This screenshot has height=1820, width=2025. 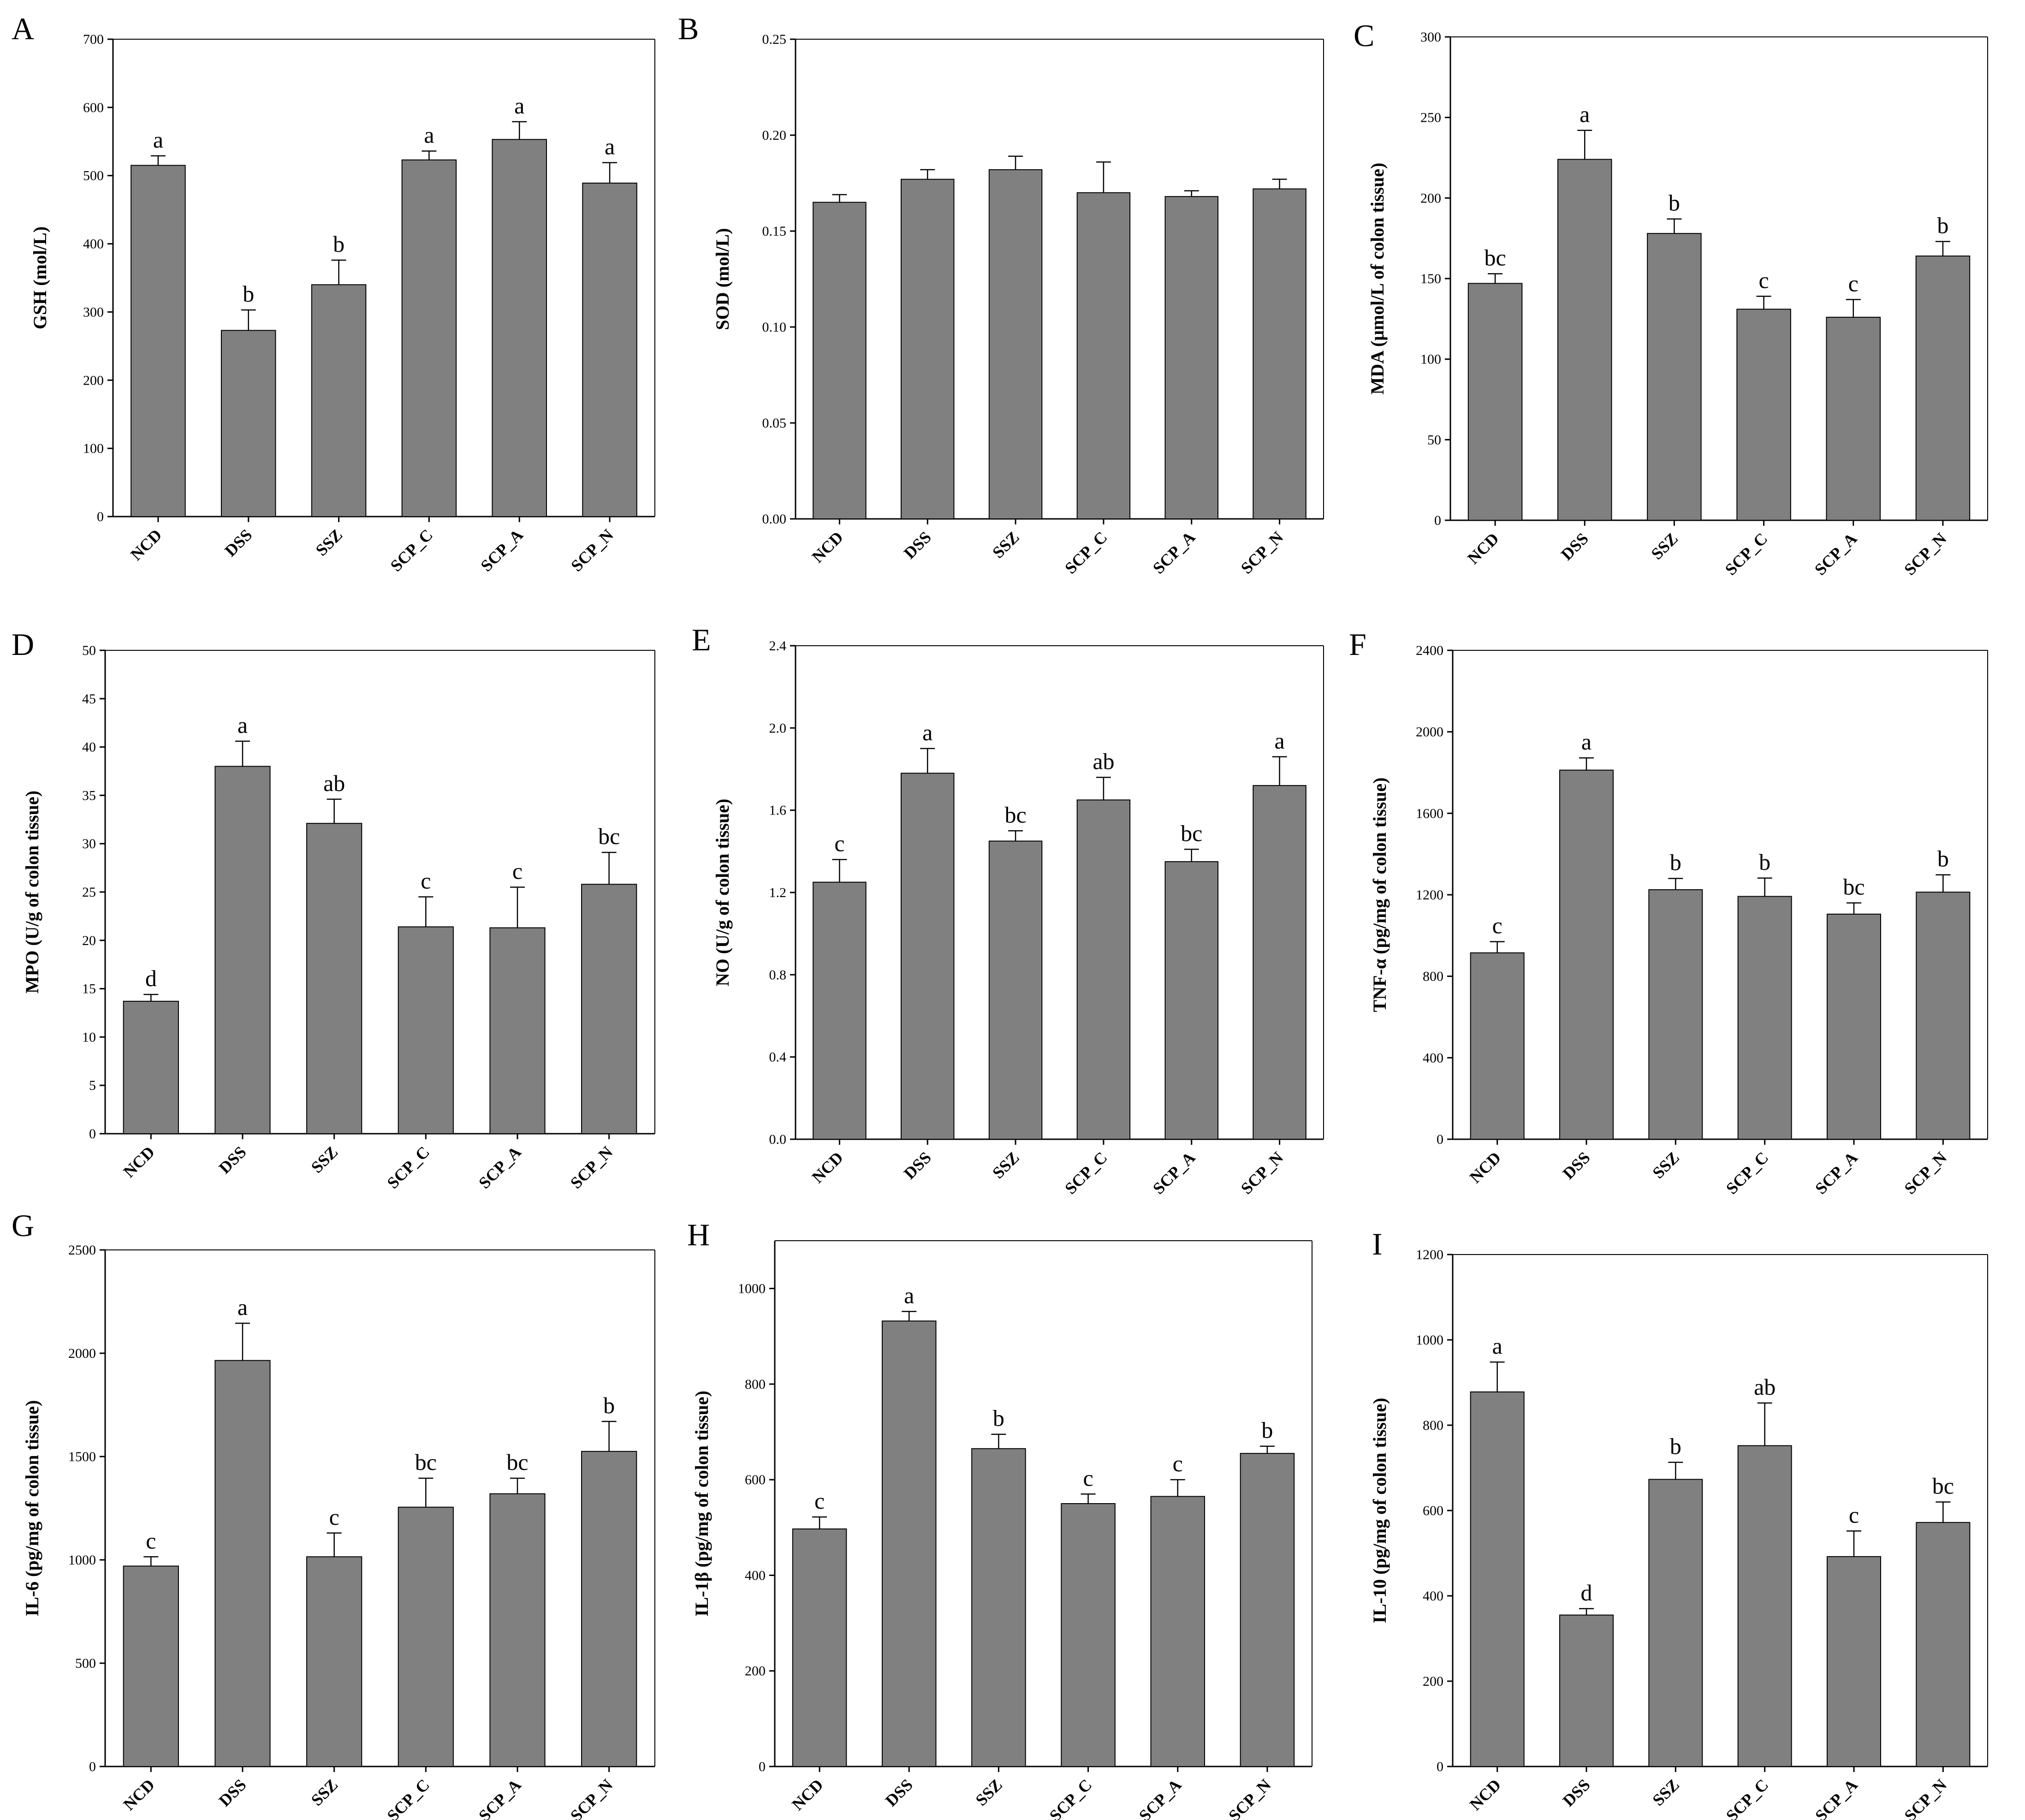 What do you see at coordinates (151, 978) in the screenshot?
I see `significance-label: d` at bounding box center [151, 978].